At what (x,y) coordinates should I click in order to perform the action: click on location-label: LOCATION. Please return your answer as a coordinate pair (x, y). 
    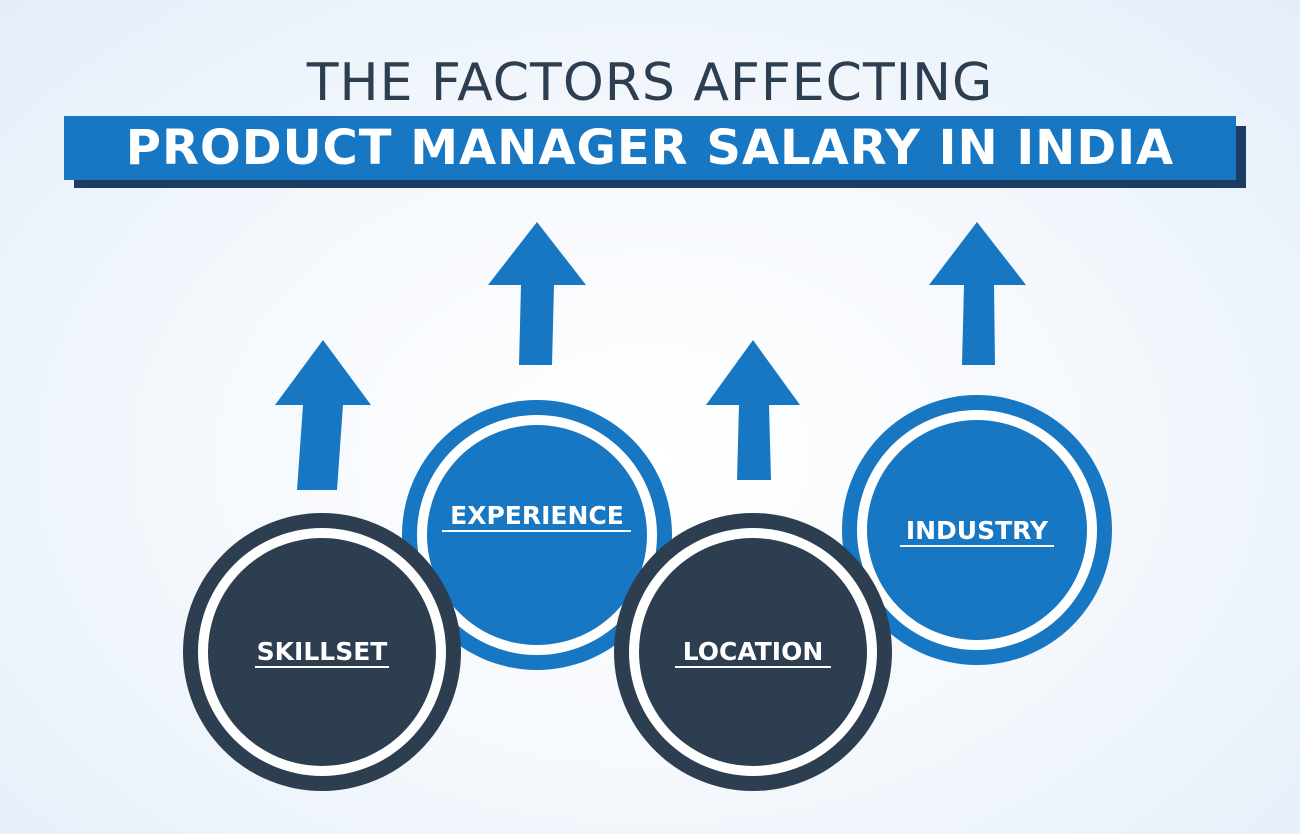
    Looking at the image, I should click on (753, 651).